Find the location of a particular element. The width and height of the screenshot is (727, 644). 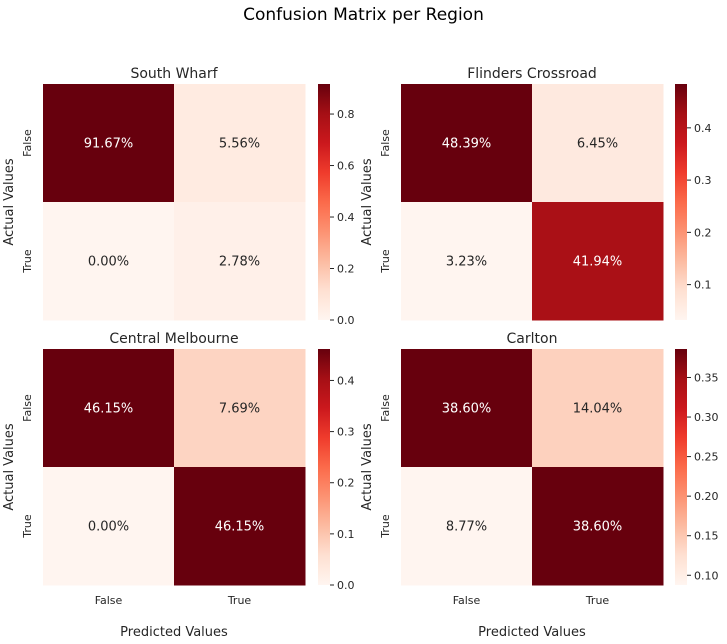

cell-annotation: 8.77% is located at coordinates (466, 527).